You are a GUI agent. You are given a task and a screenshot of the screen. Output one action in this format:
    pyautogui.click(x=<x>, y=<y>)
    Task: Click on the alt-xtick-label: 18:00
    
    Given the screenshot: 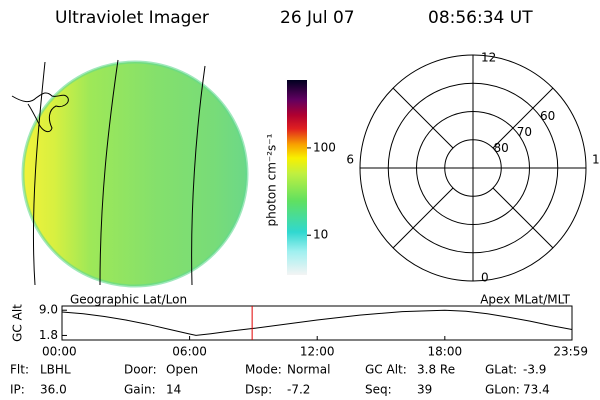 What is the action you would take?
    pyautogui.click(x=445, y=352)
    